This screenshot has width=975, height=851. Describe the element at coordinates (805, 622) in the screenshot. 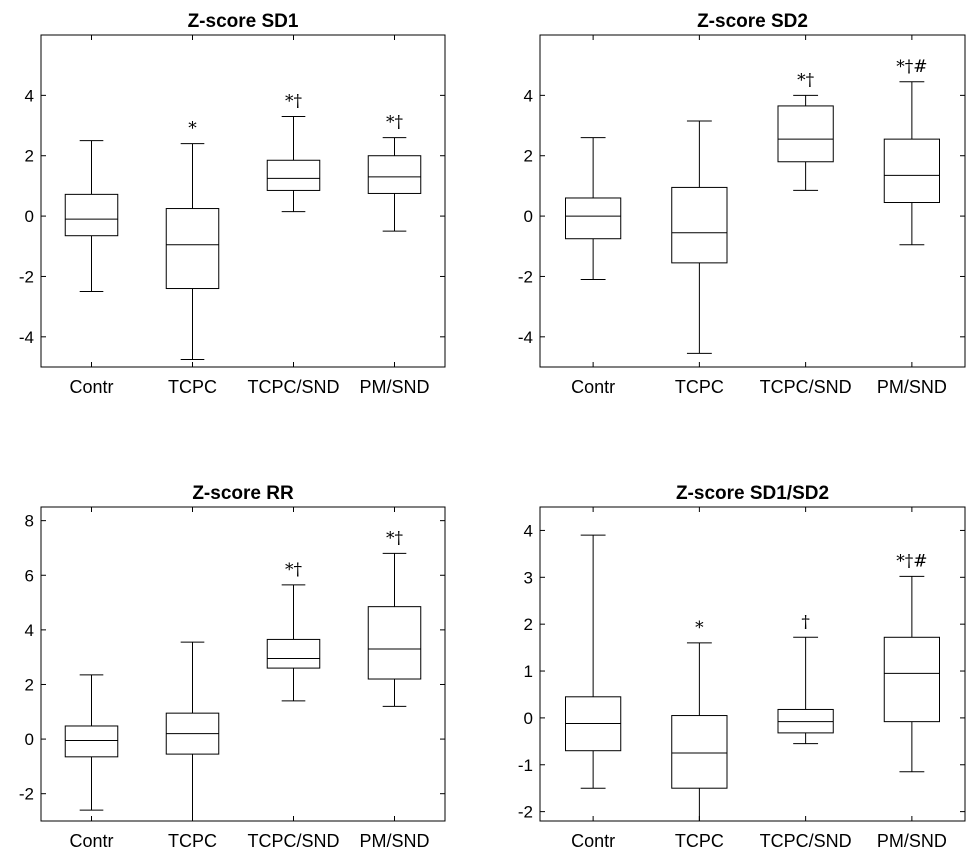

I see `significance-annotation: †` at that location.